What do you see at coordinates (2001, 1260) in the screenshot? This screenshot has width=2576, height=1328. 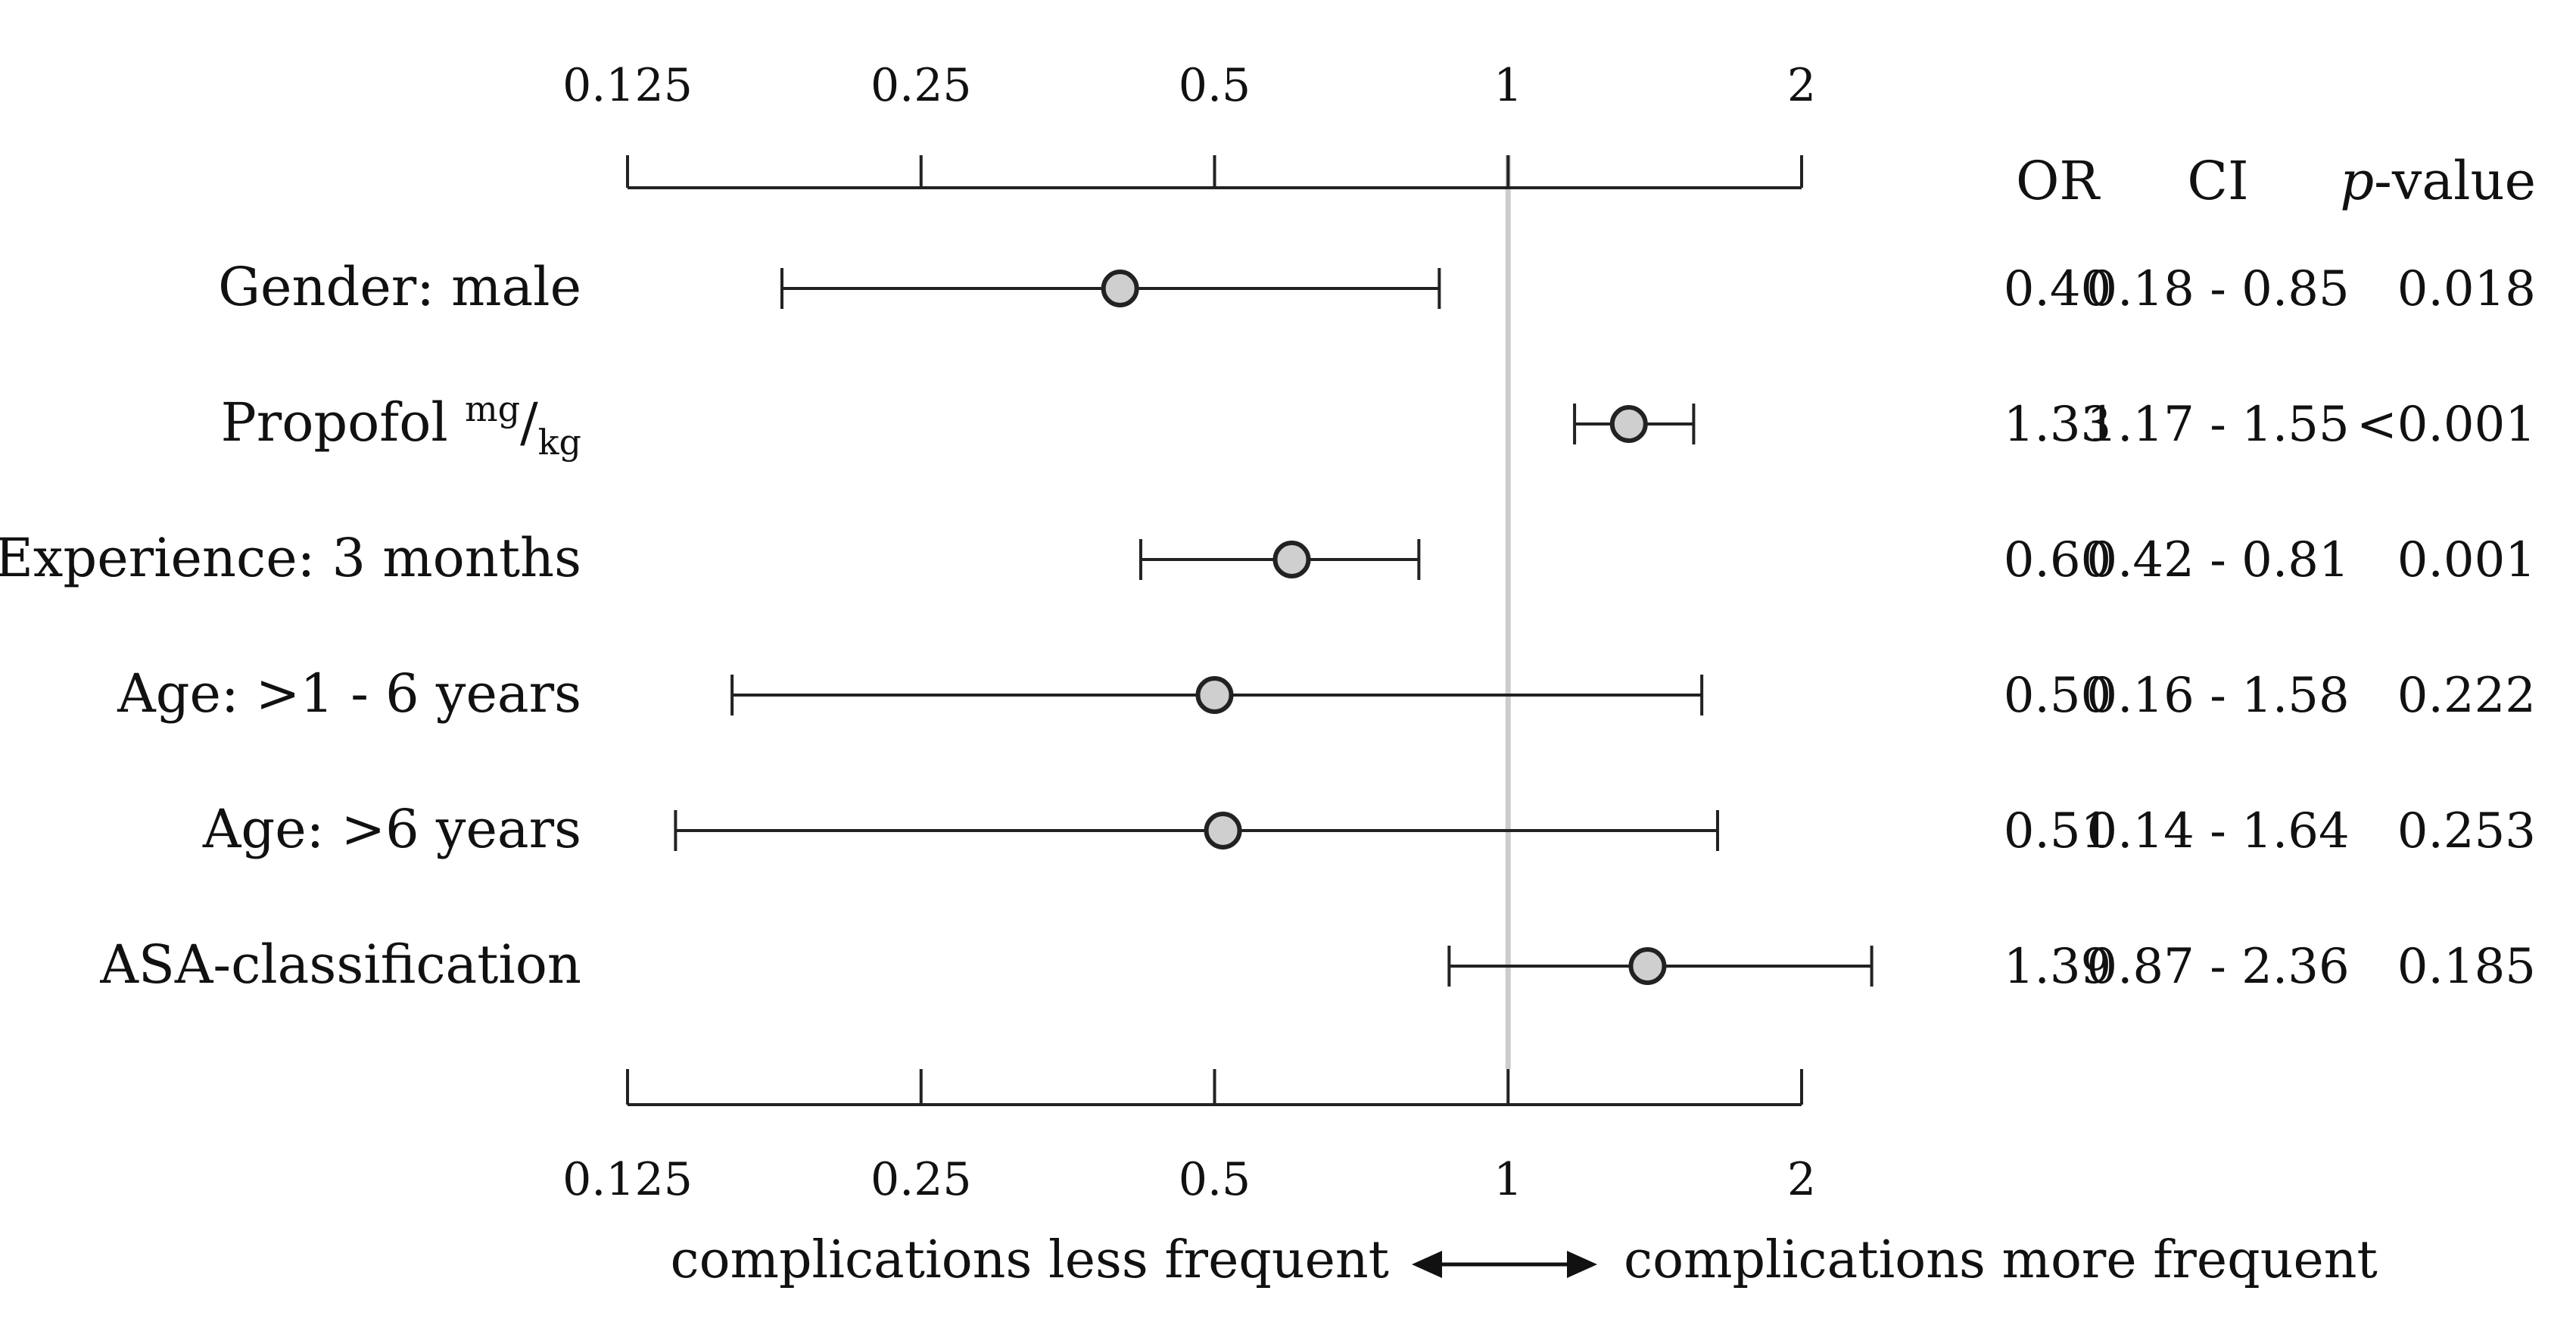 I see `caption-right: complications more frequent` at bounding box center [2001, 1260].